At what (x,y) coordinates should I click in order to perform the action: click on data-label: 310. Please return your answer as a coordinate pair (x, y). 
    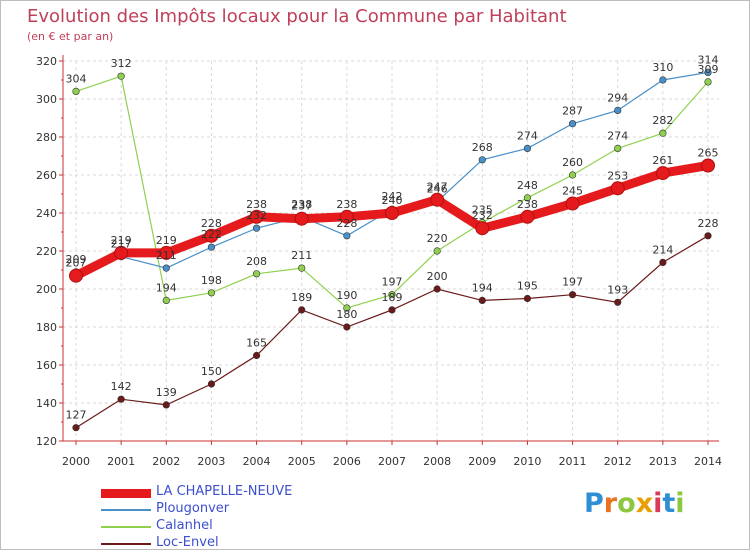
    Looking at the image, I should click on (662, 67).